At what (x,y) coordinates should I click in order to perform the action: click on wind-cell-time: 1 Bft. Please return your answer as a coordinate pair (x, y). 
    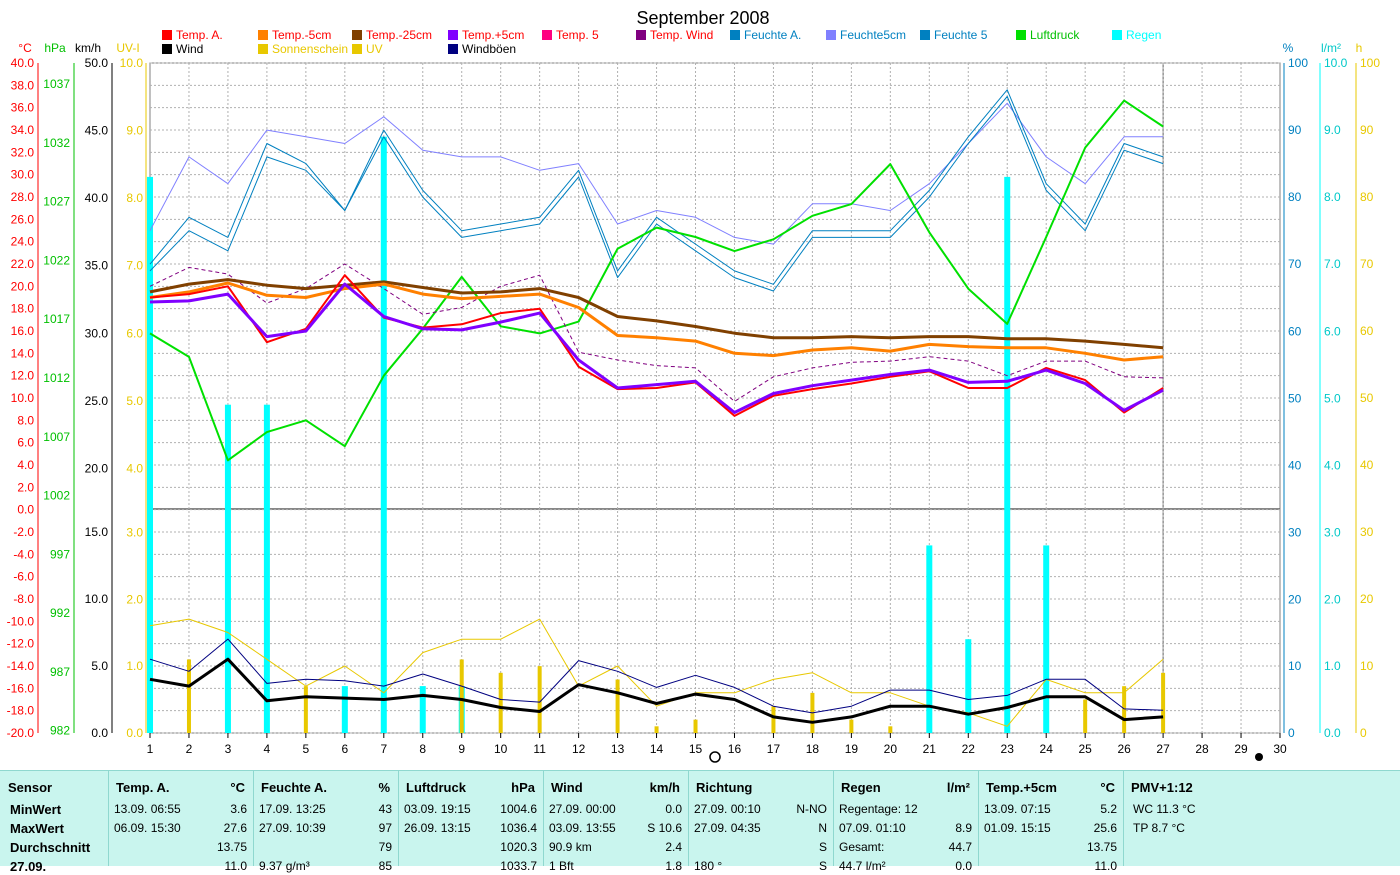
    Looking at the image, I should click on (561, 866).